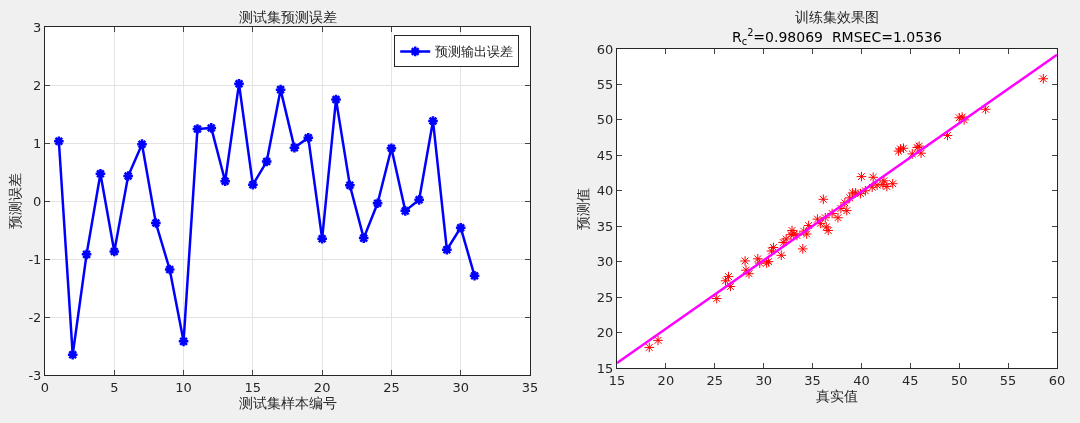  I want to click on x-axis-title: 真实值, so click(837, 395).